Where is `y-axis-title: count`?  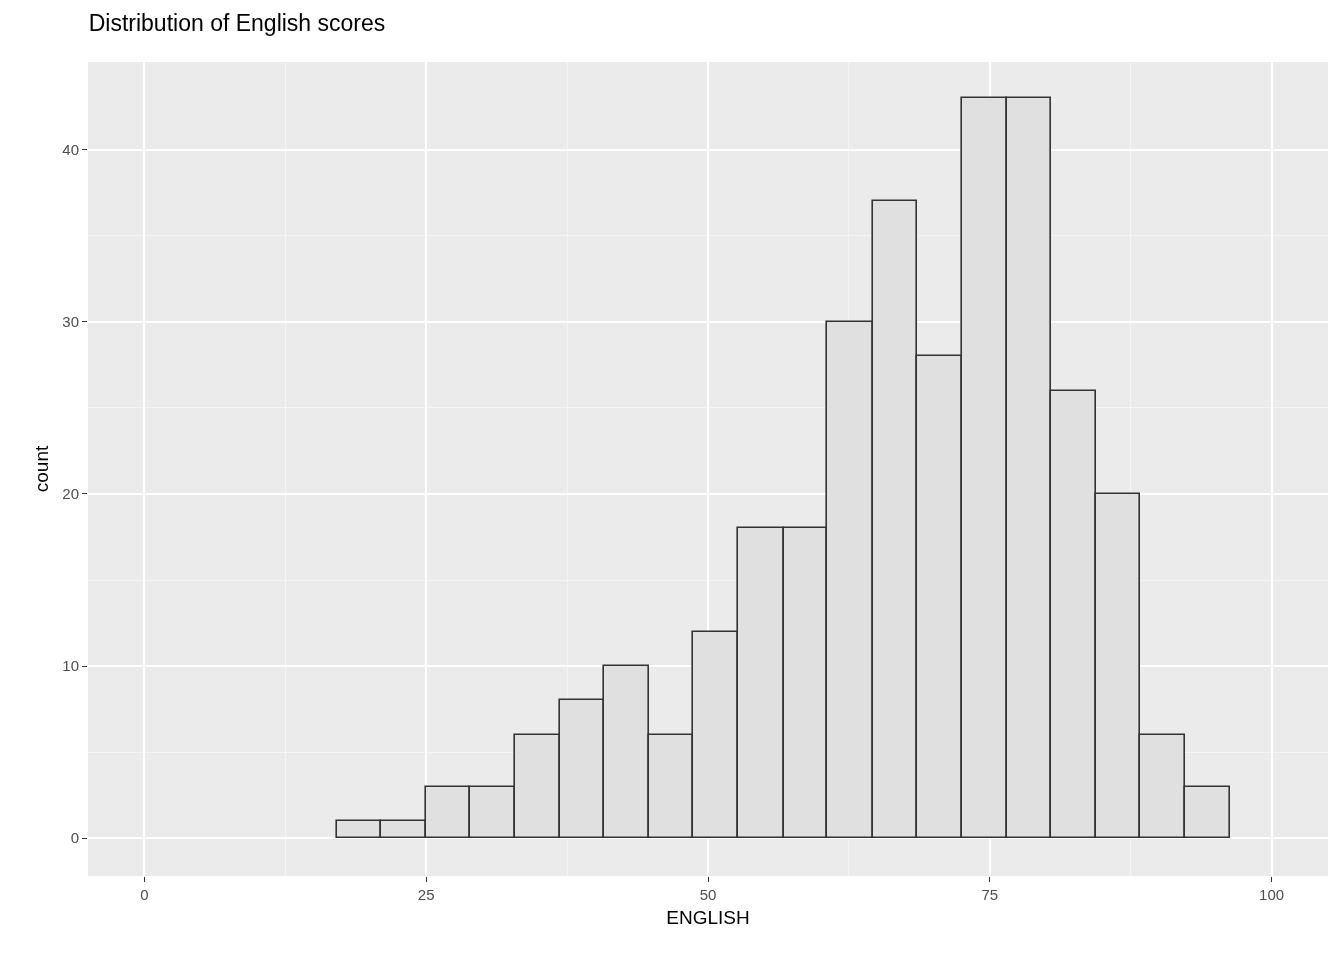 y-axis-title: count is located at coordinates (42, 469).